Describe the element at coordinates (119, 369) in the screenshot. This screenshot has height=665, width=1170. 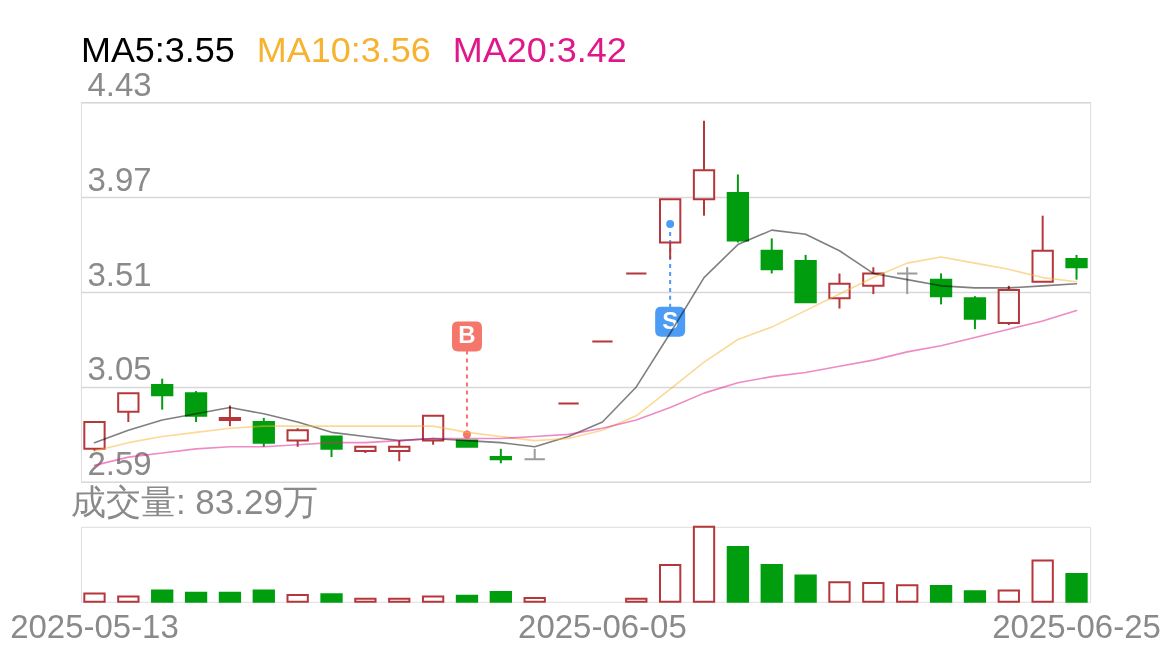
I see `y-tick-label: 3.05` at that location.